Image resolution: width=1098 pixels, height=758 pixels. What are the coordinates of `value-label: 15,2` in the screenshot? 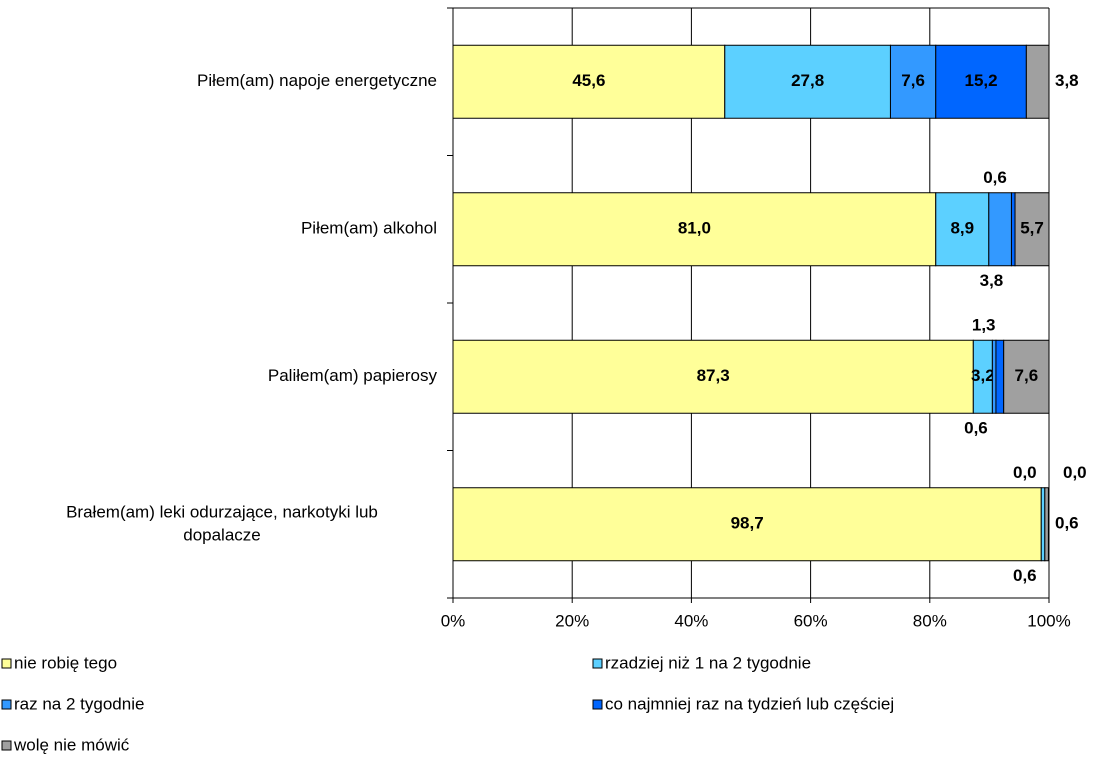 It's located at (981, 80).